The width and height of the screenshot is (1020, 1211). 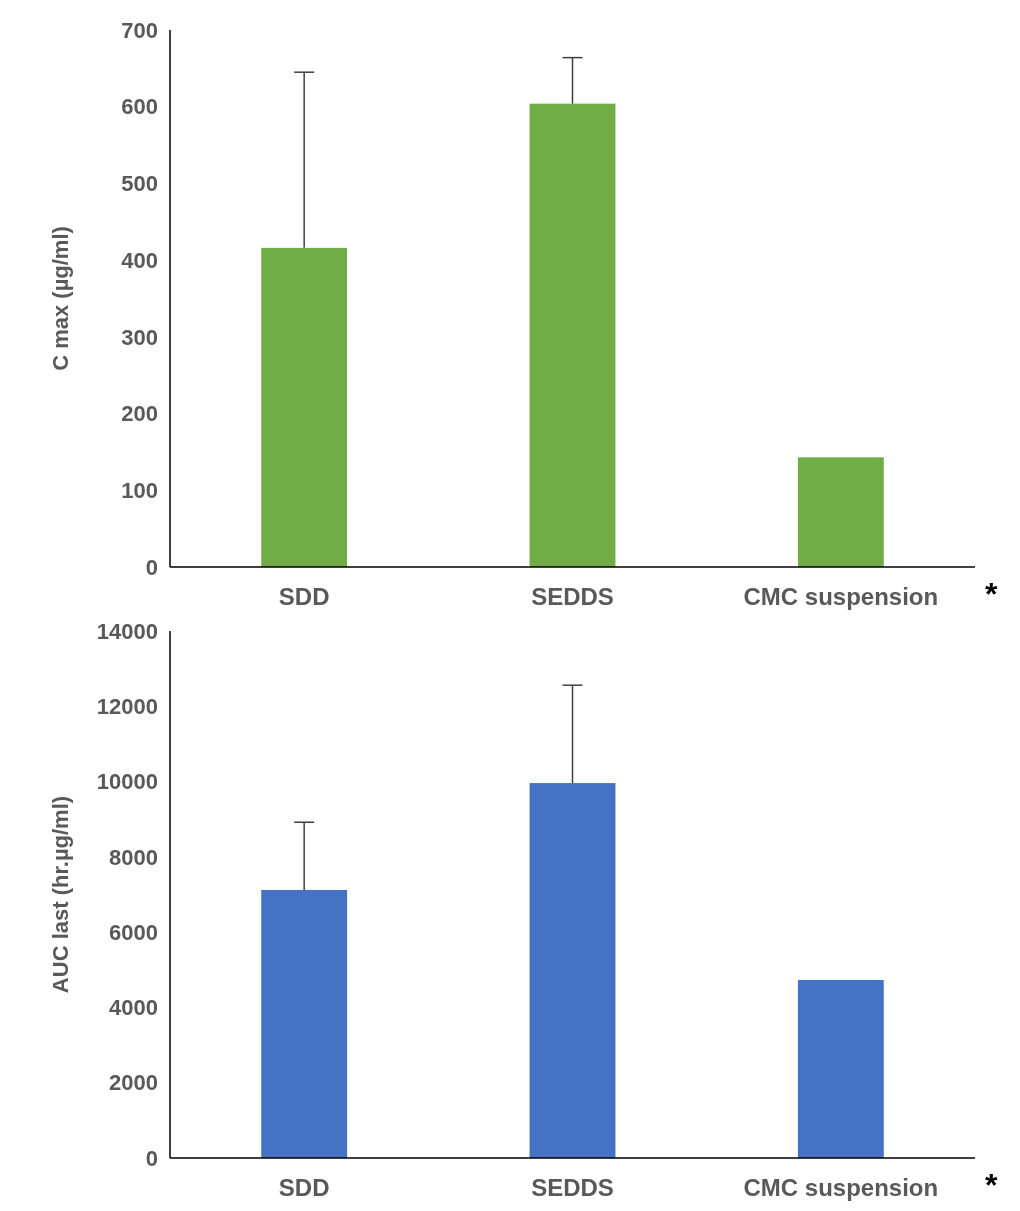 I want to click on y-tick-label: 200, so click(x=139, y=414).